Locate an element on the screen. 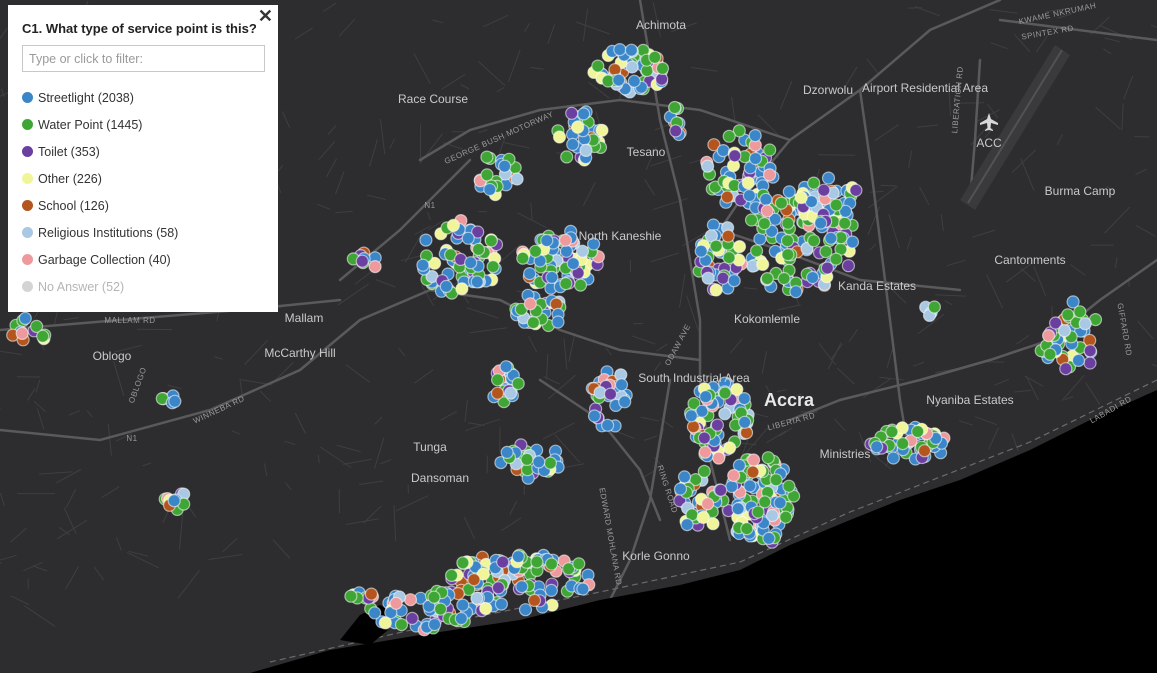 The width and height of the screenshot is (1157, 673). close-button: ✕ is located at coordinates (265, 16).